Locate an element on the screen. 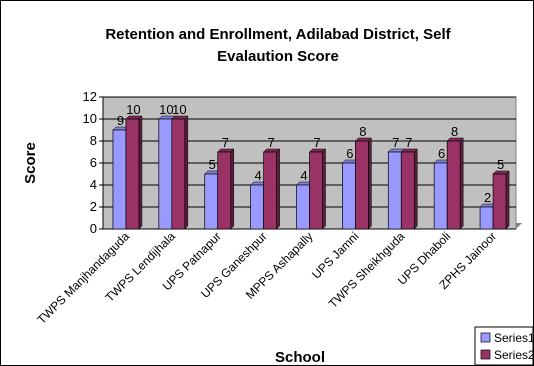 The width and height of the screenshot is (534, 366). y-tick-label: 8 is located at coordinates (93, 140).